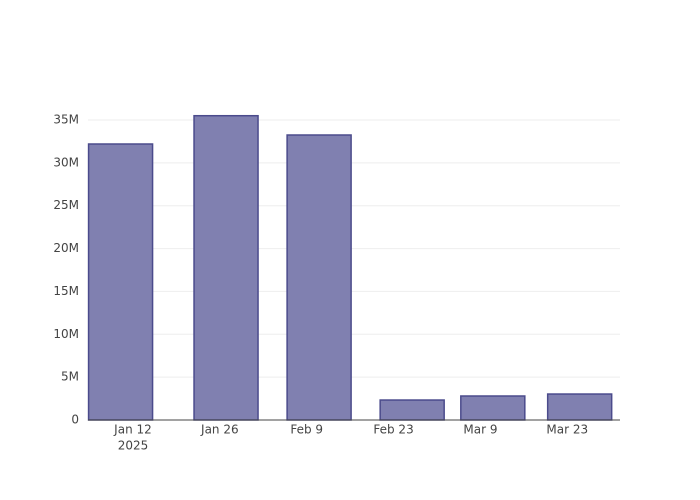  Describe the element at coordinates (66, 205) in the screenshot. I see `y-tick-label: 25M` at that location.